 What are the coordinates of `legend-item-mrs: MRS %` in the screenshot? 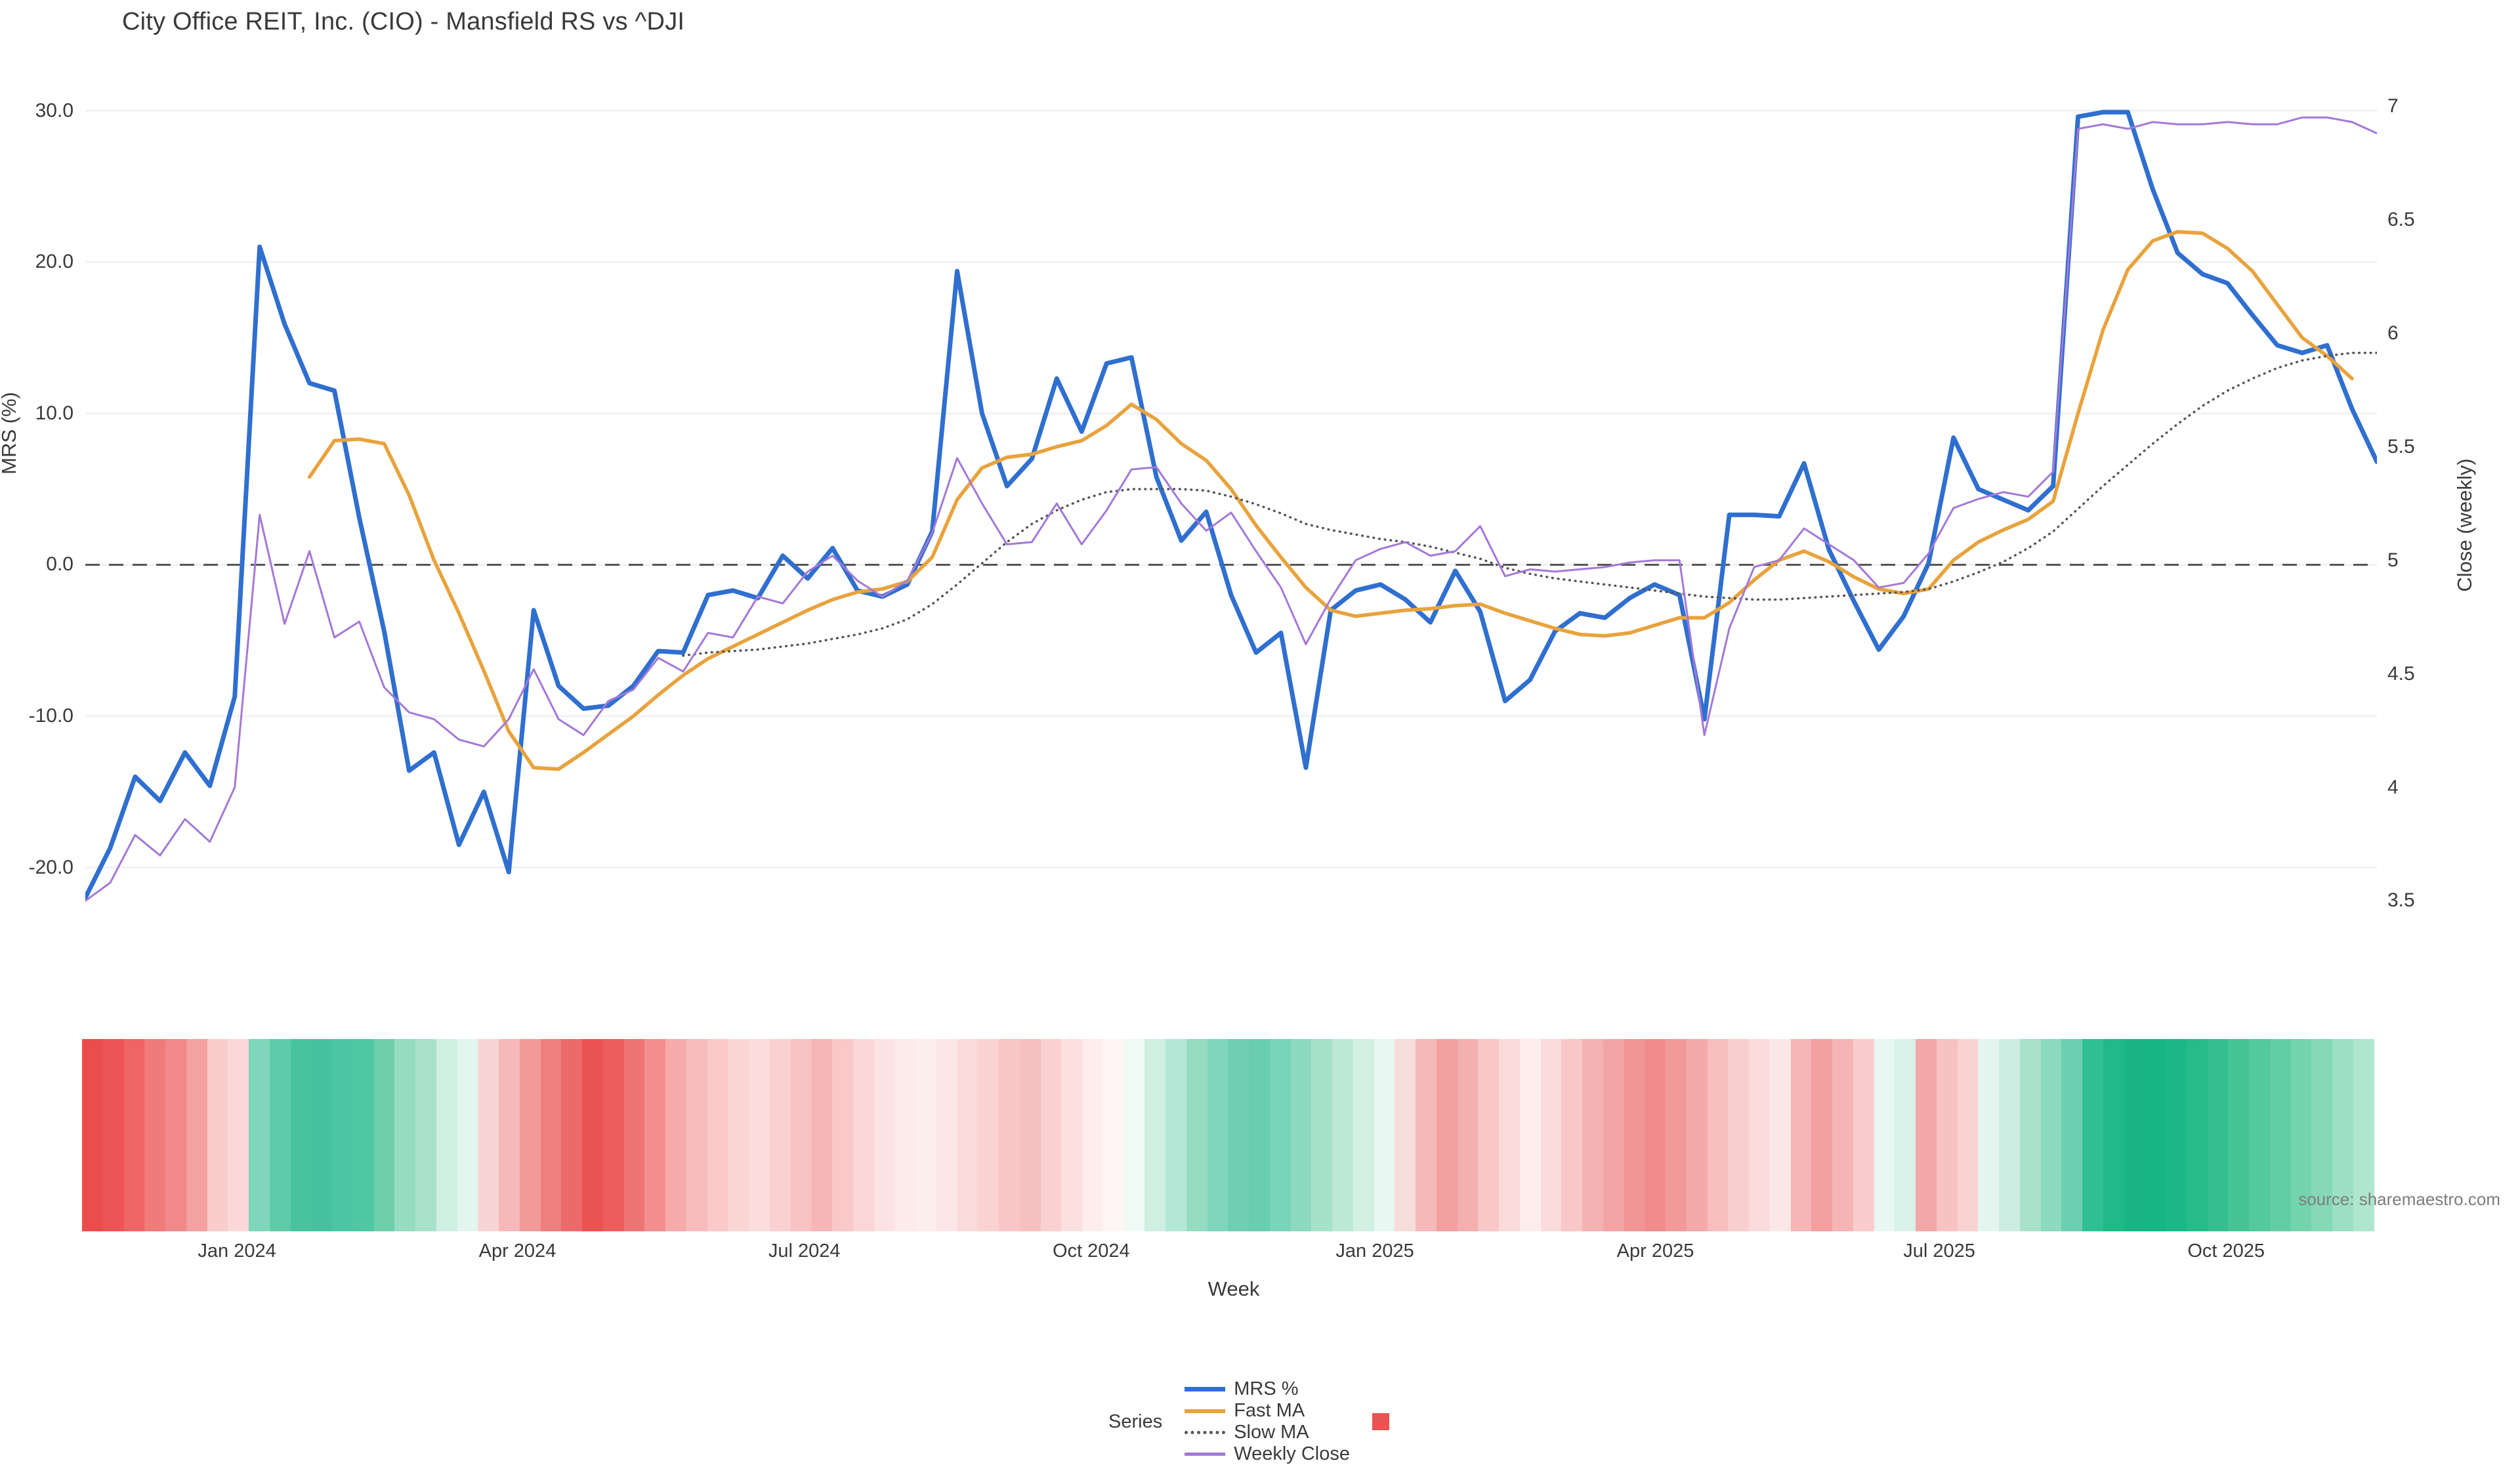 It's located at (1267, 1389).